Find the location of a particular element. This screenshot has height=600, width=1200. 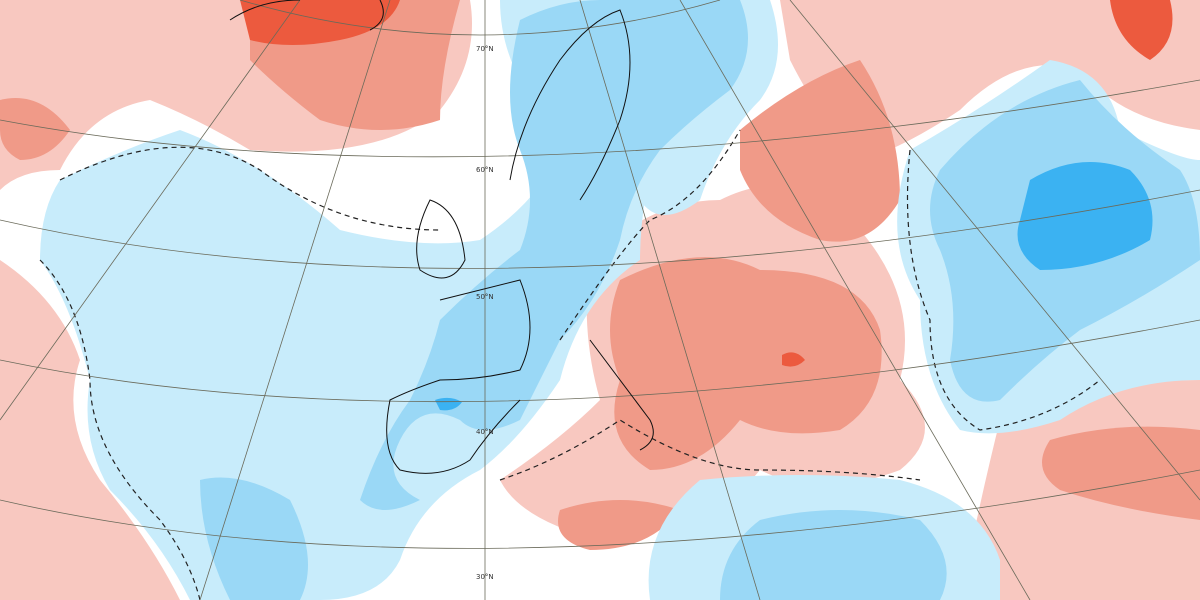

latitude-labels: 70°N 60°N 50°N 40°N 30°N is located at coordinates (485, 313).